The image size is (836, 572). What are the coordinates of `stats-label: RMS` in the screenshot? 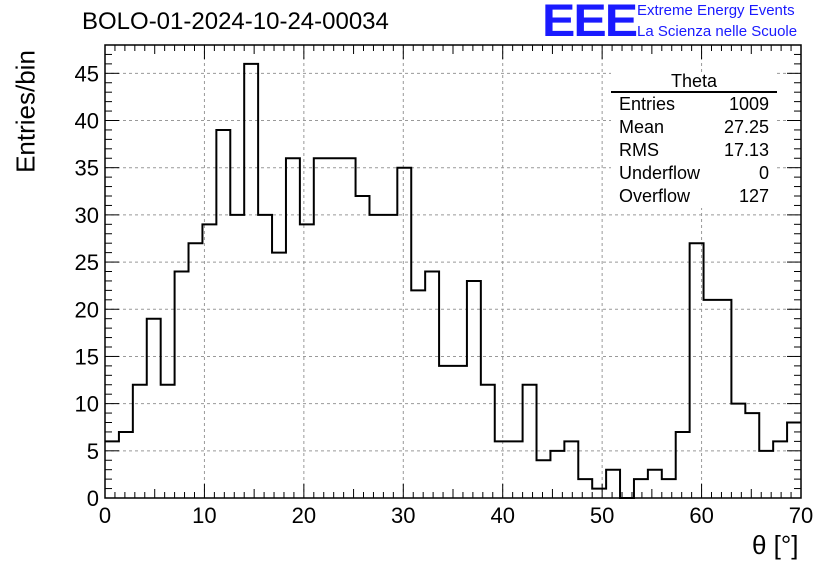 It's located at (639, 150).